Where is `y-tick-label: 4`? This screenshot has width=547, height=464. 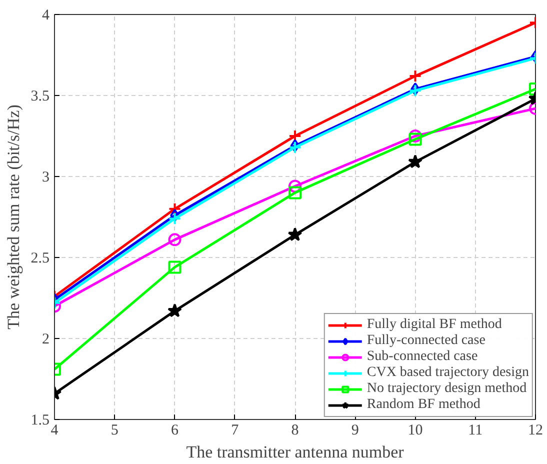
y-tick-label: 4 is located at coordinates (46, 16).